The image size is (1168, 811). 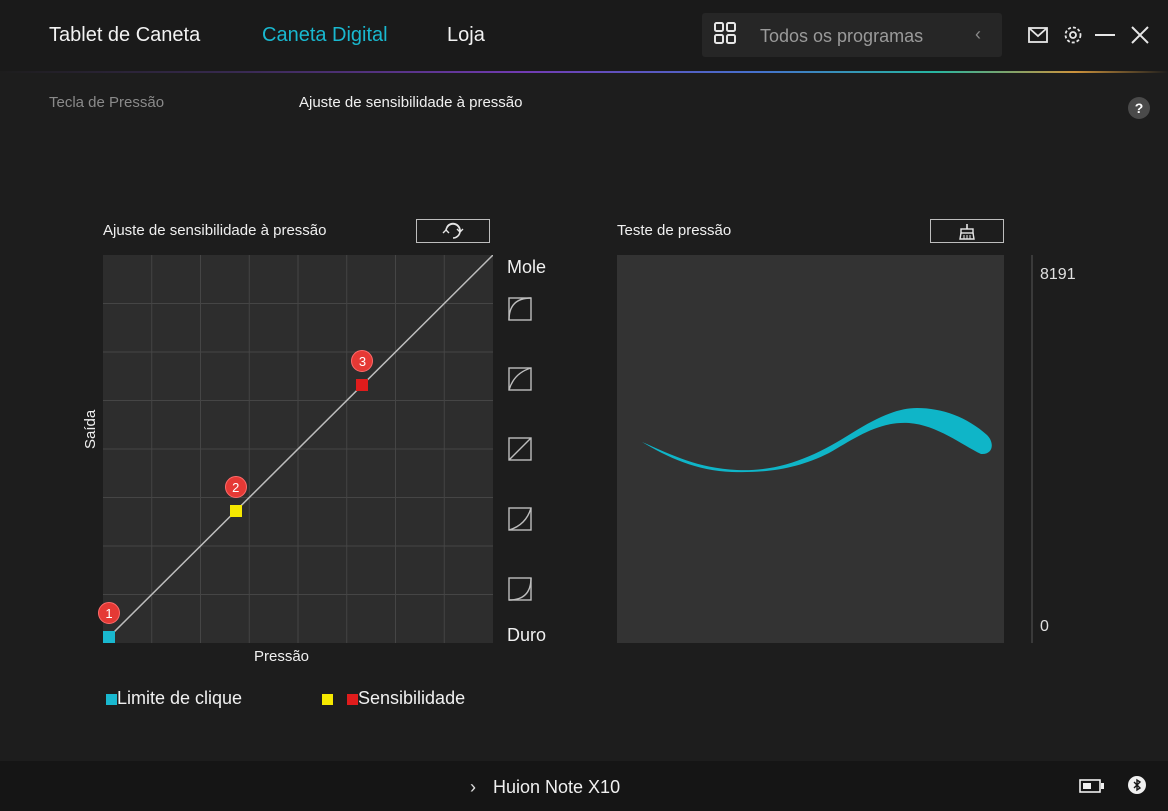 What do you see at coordinates (235, 486) in the screenshot?
I see `point-number-badge: 2` at bounding box center [235, 486].